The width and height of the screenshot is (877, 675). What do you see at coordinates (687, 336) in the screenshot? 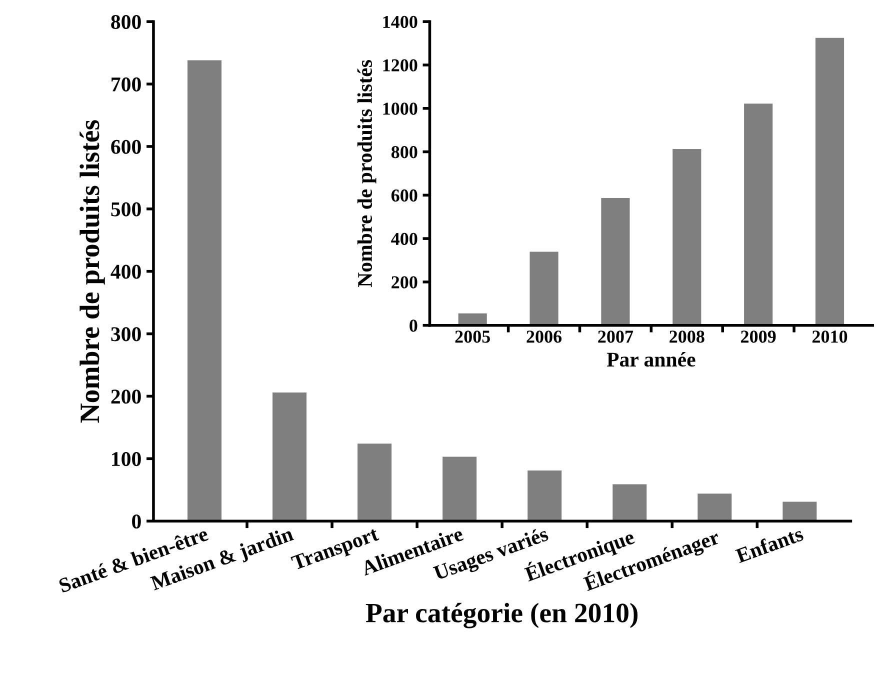
I see `x-tick-label: 2008` at bounding box center [687, 336].